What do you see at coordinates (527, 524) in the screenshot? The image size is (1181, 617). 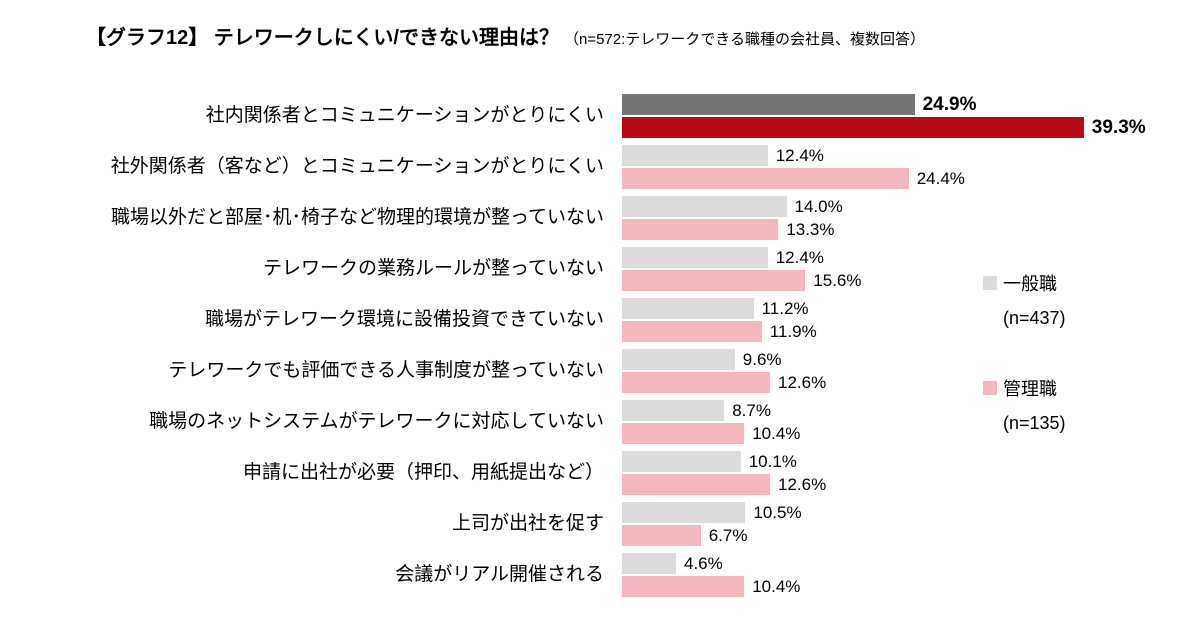 I see `category-label: 上司が出社を促す` at bounding box center [527, 524].